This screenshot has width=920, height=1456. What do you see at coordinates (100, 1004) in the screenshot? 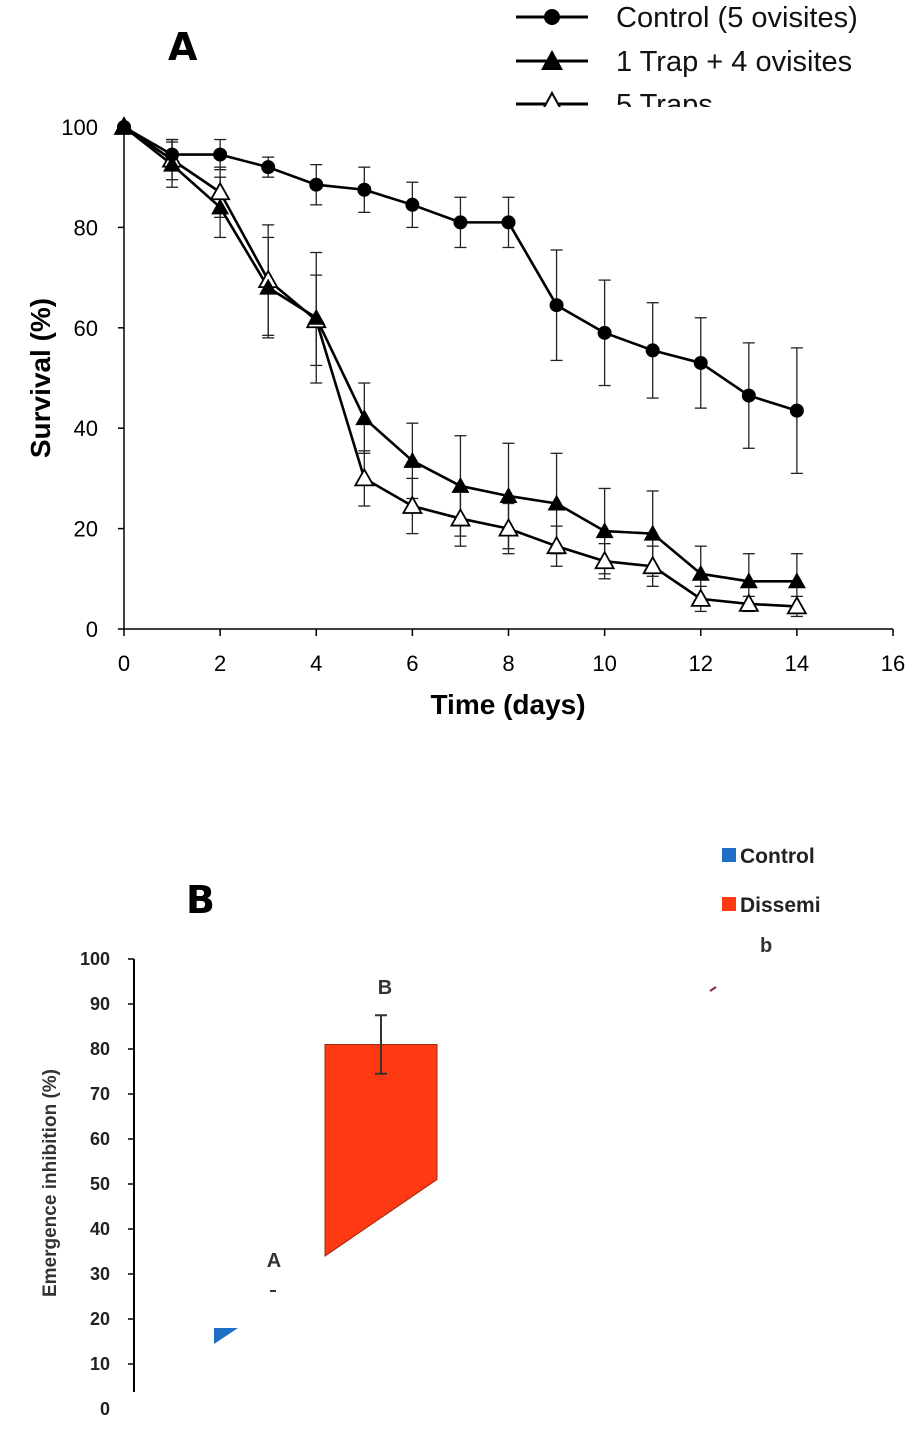
I see `y-tick-label: 90` at bounding box center [100, 1004].